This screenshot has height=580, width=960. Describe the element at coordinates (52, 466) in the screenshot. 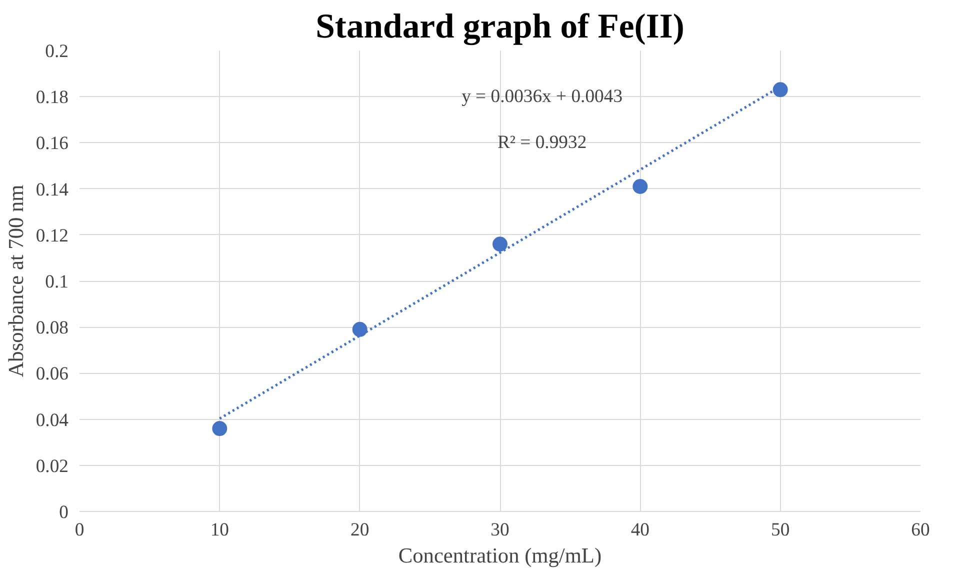

I see `y-tick-label: 0.02` at that location.